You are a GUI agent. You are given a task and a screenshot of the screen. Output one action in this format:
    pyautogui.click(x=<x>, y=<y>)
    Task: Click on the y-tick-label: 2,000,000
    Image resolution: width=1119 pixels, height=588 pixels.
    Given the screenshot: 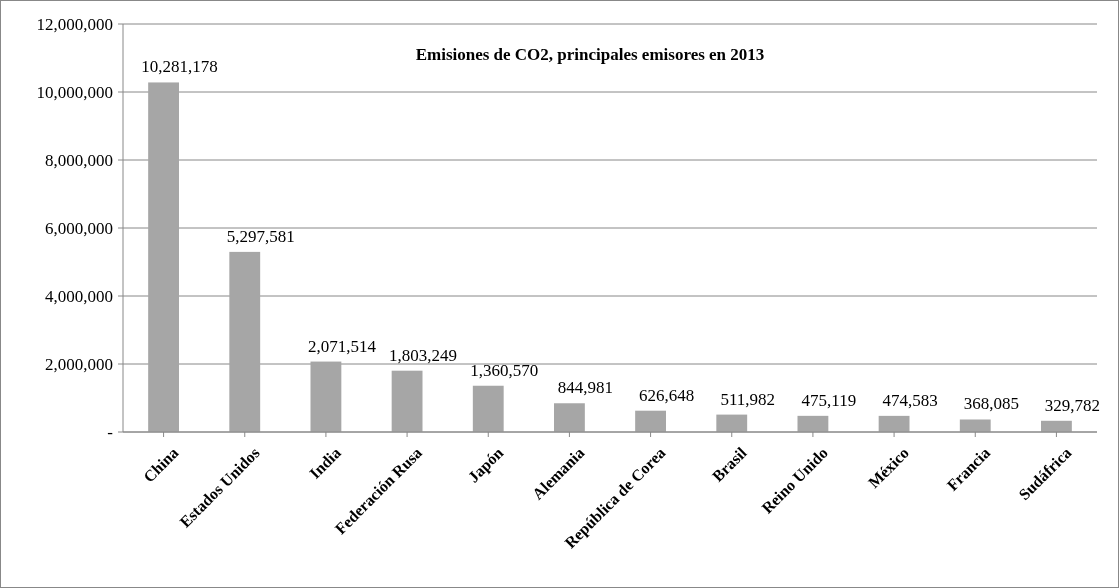 What is the action you would take?
    pyautogui.click(x=79, y=364)
    